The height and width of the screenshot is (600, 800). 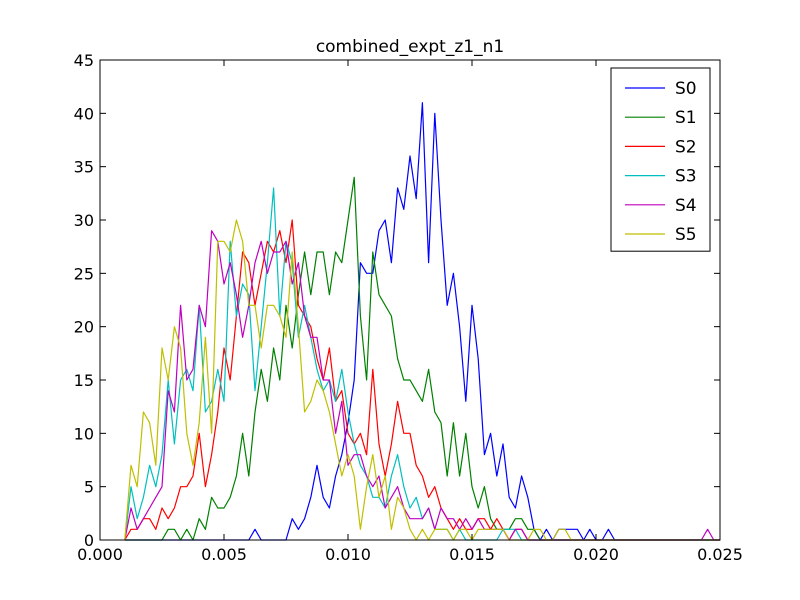 What do you see at coordinates (348, 554) in the screenshot?
I see `x-tick-label: 0.010` at bounding box center [348, 554].